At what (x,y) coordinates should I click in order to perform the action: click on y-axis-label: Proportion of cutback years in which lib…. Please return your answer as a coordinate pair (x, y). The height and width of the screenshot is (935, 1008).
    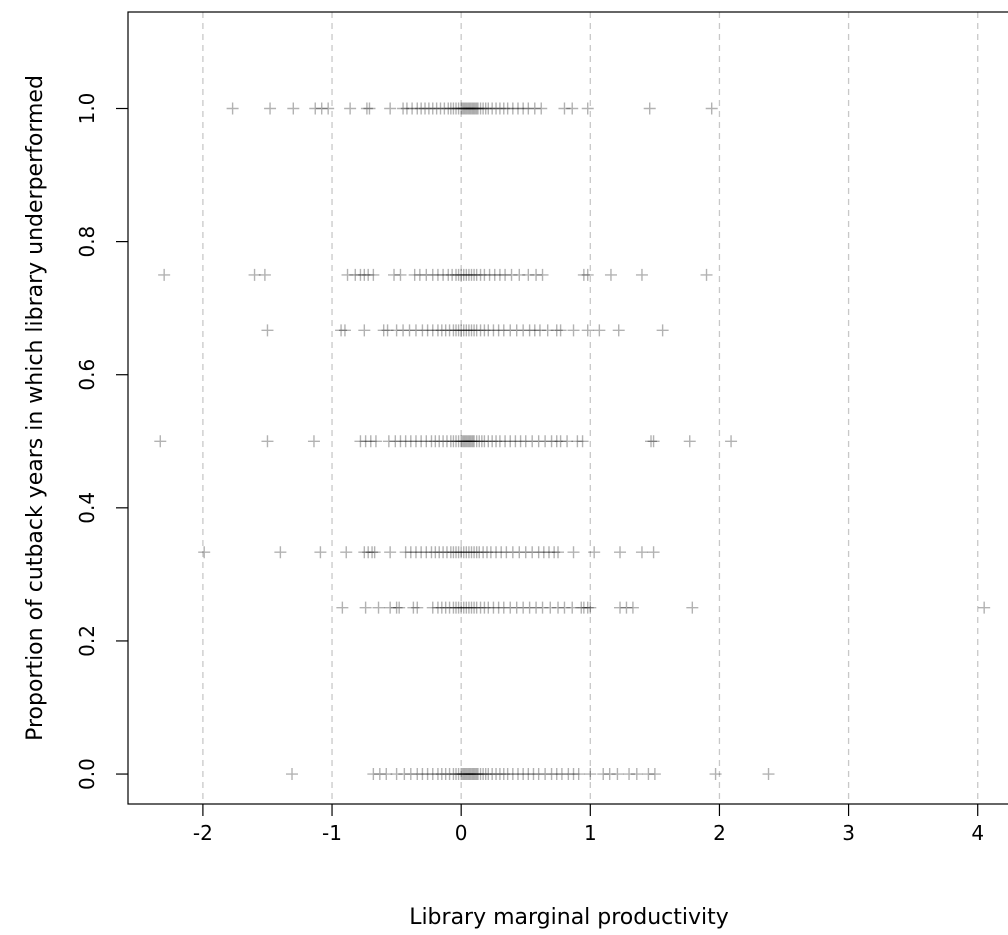
    Looking at the image, I should click on (35, 408).